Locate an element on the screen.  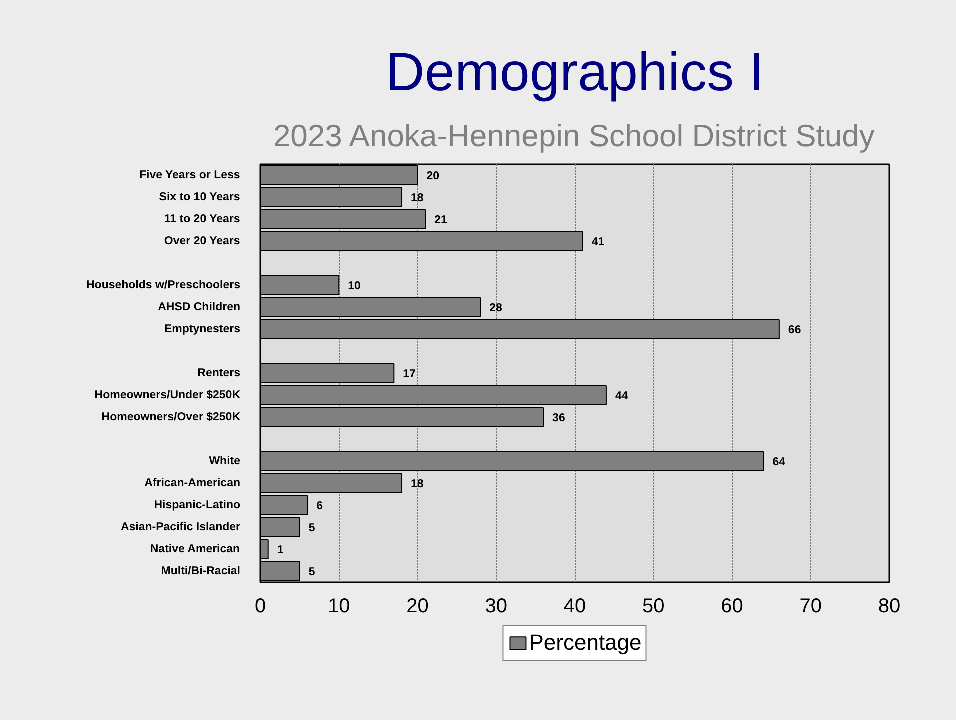
data-label: 21 is located at coordinates (441, 220).